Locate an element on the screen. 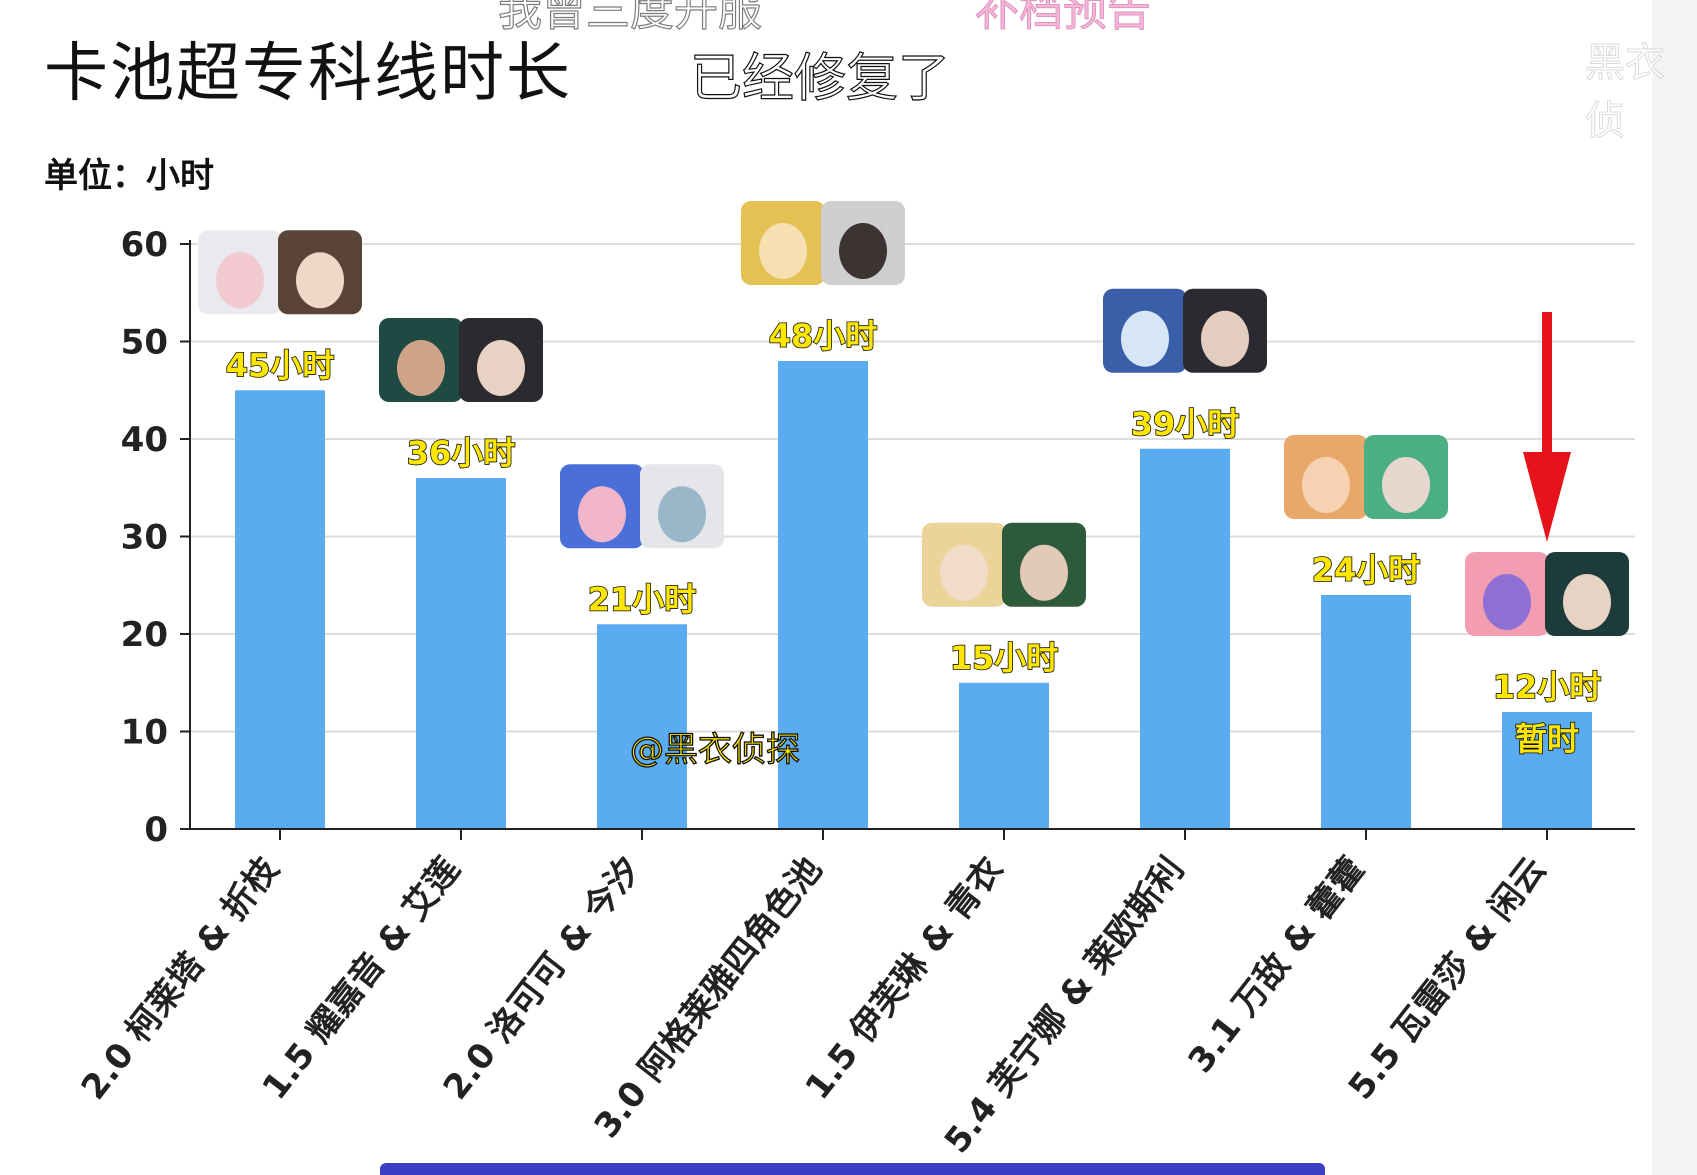 This screenshot has height=1175, width=1697. y-tick-label: 50 is located at coordinates (144, 343).